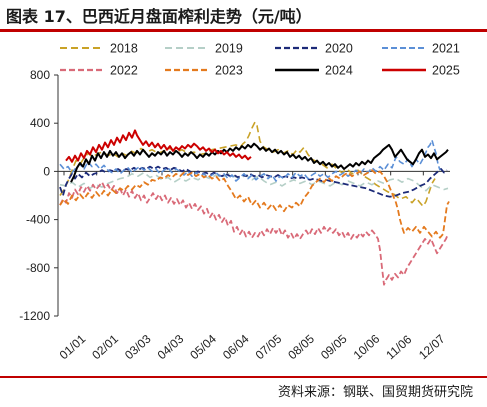 Image resolution: width=487 pixels, height=407 pixels. Describe the element at coordinates (38, 220) in the screenshot. I see `y-tick-label: -400` at that location.